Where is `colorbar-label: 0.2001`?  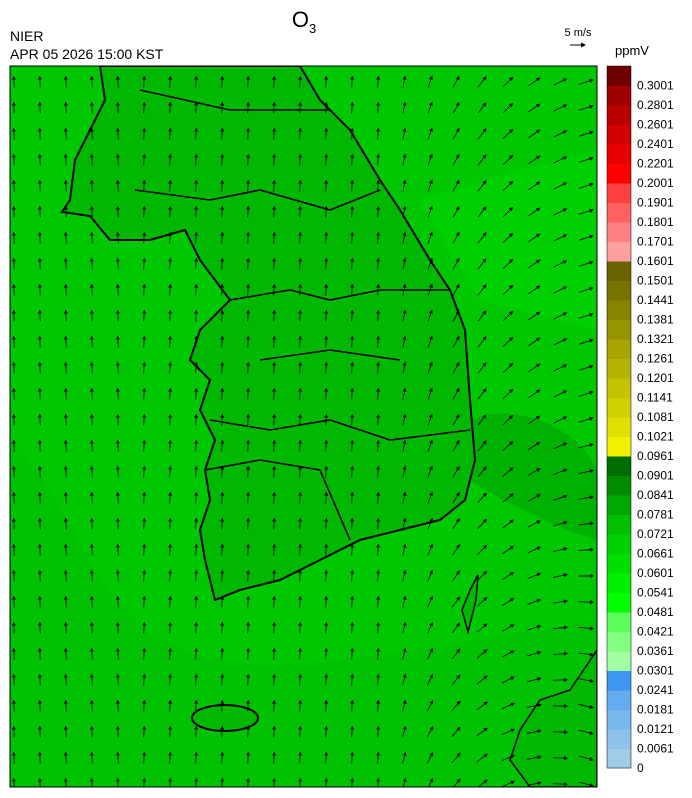
colorbar-label: 0.2001 is located at coordinates (655, 183).